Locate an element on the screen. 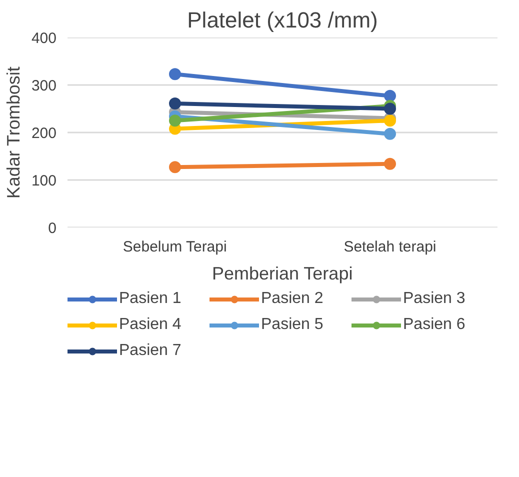 This screenshot has width=519, height=477. x-tick-label: Sebelum Terapi is located at coordinates (174, 247).